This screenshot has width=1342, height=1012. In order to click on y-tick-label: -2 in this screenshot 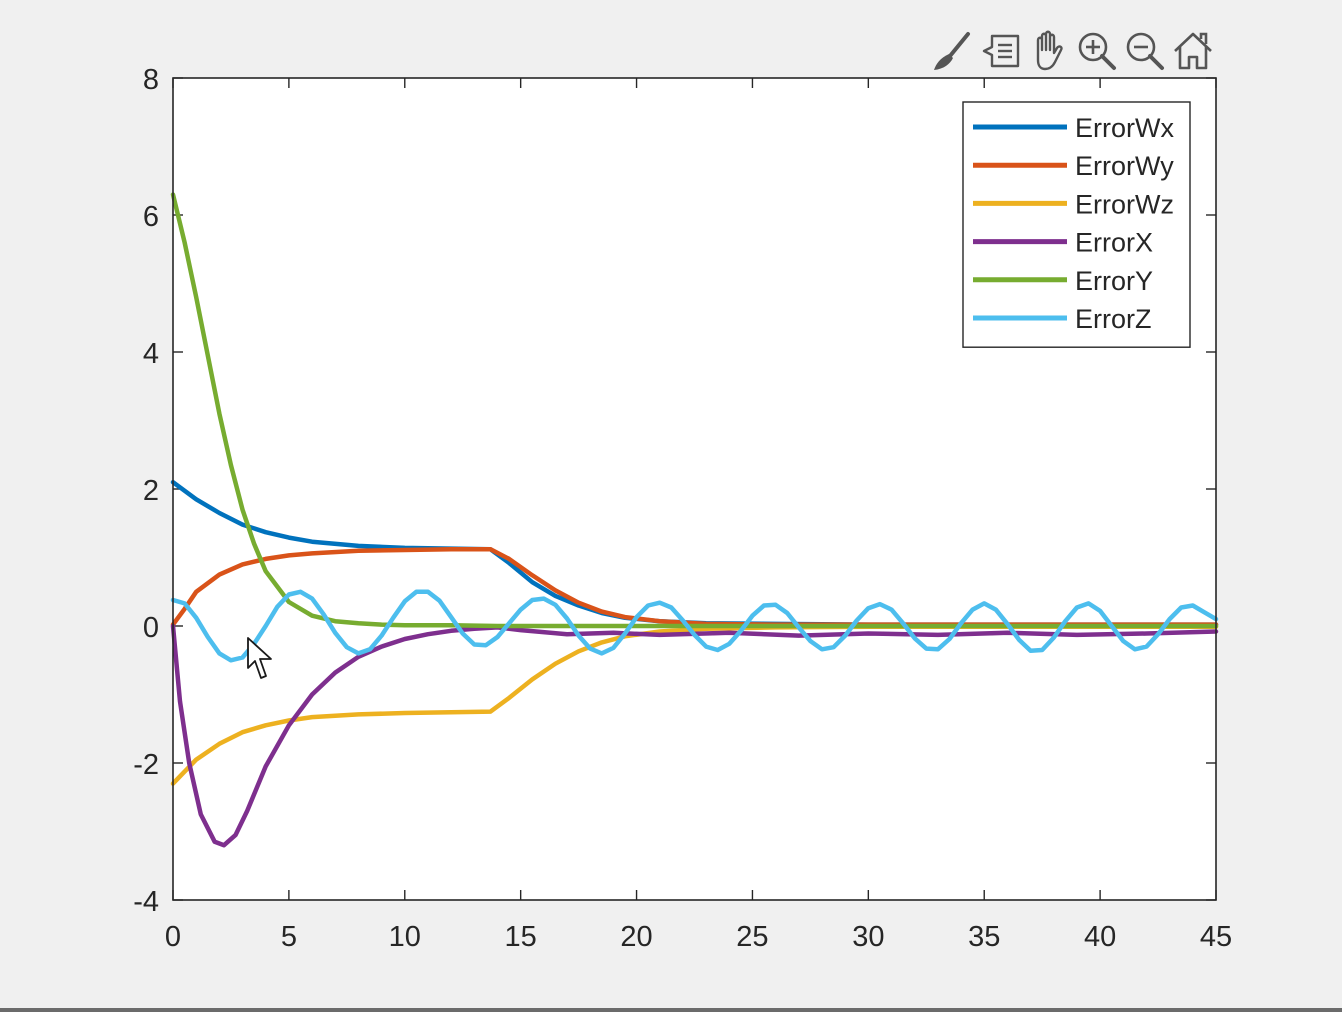, I will do `click(146, 765)`.